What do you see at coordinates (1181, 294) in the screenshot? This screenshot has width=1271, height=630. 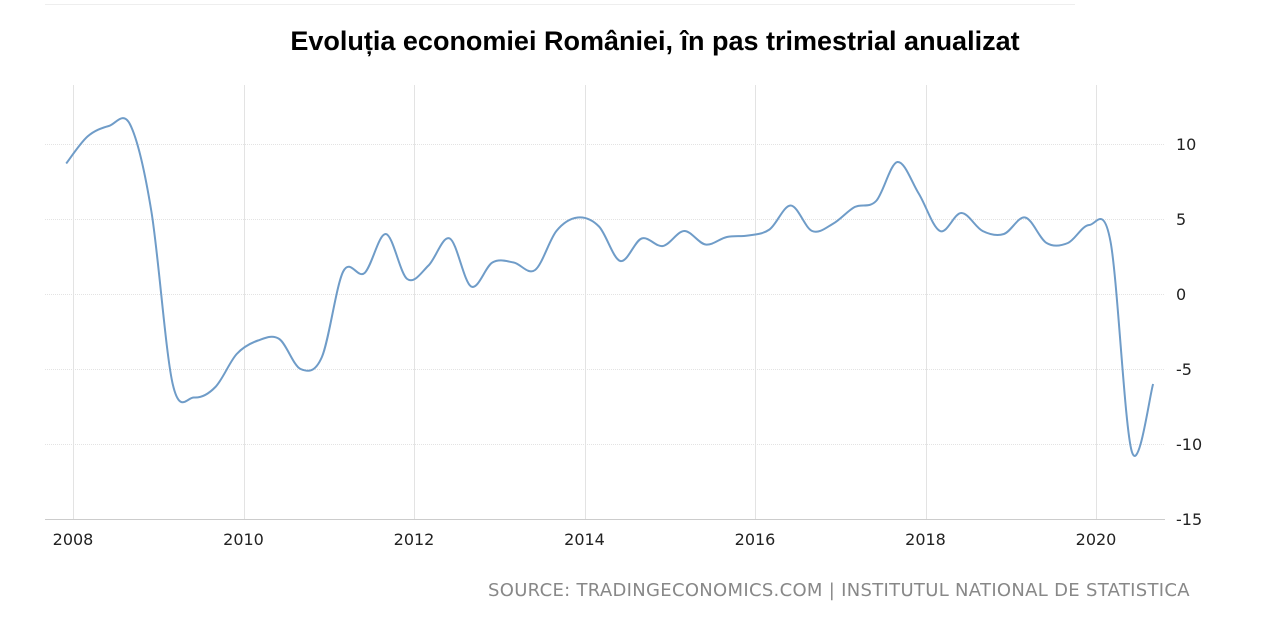 I see `y-tick-label: 0` at bounding box center [1181, 294].